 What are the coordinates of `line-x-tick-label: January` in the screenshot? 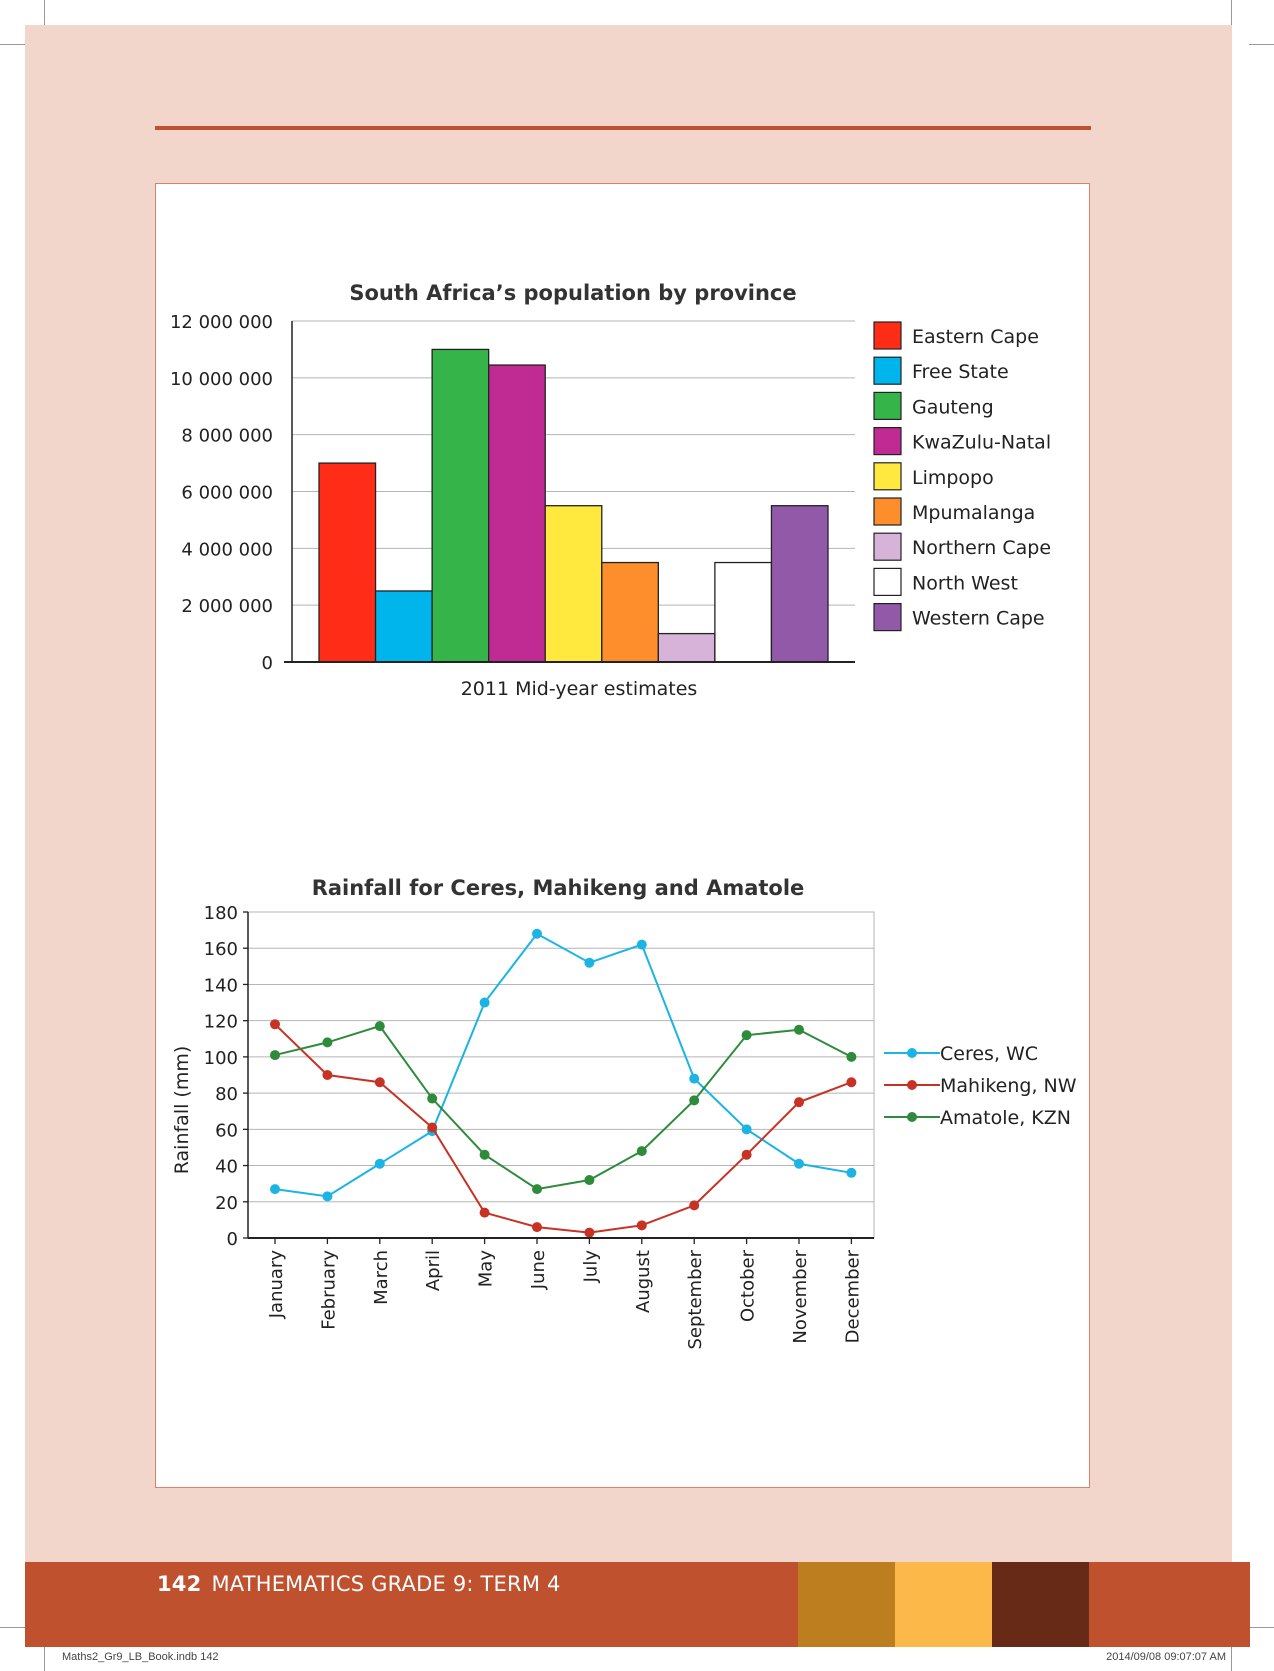 It's located at (276, 1285).